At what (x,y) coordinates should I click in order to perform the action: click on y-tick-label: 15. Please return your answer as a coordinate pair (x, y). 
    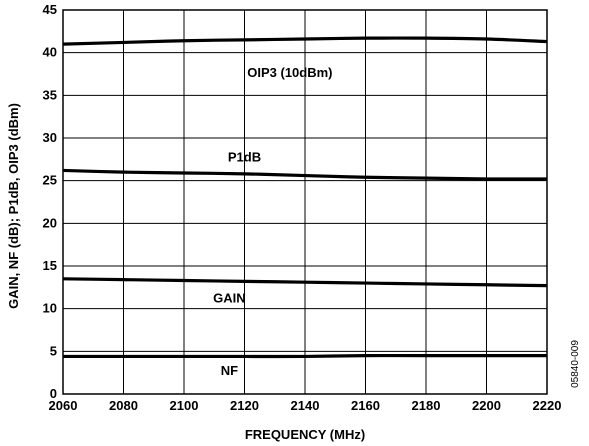
    Looking at the image, I should click on (50, 265).